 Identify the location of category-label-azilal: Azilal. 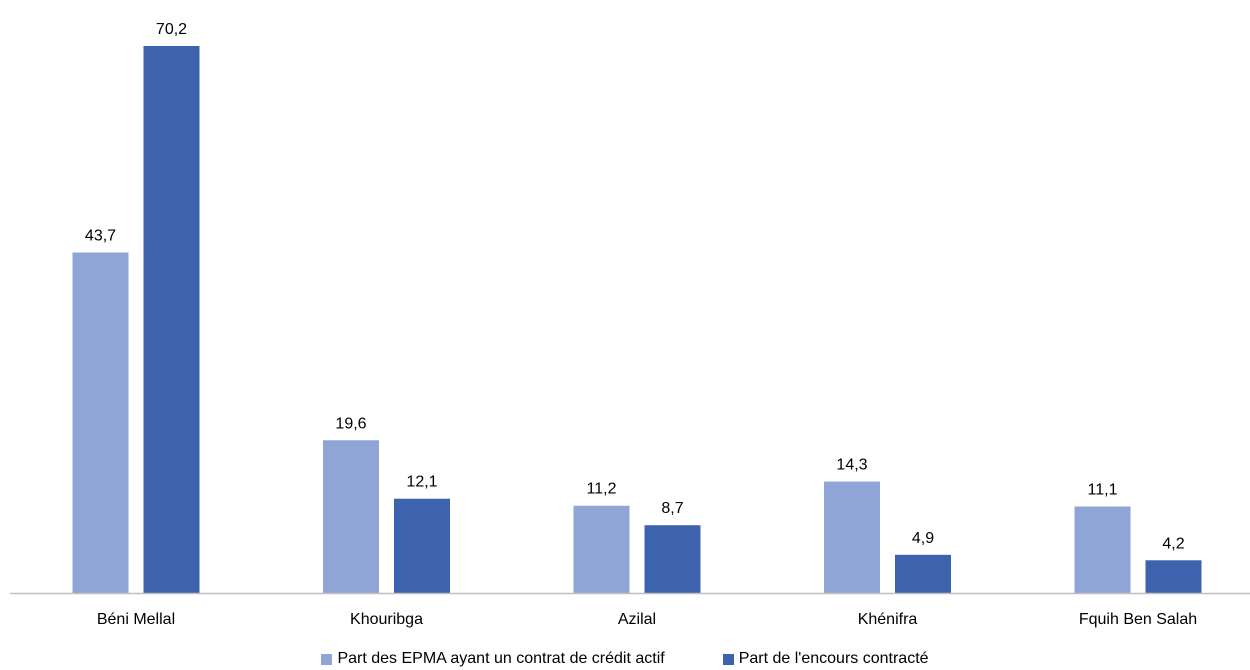
(637, 619).